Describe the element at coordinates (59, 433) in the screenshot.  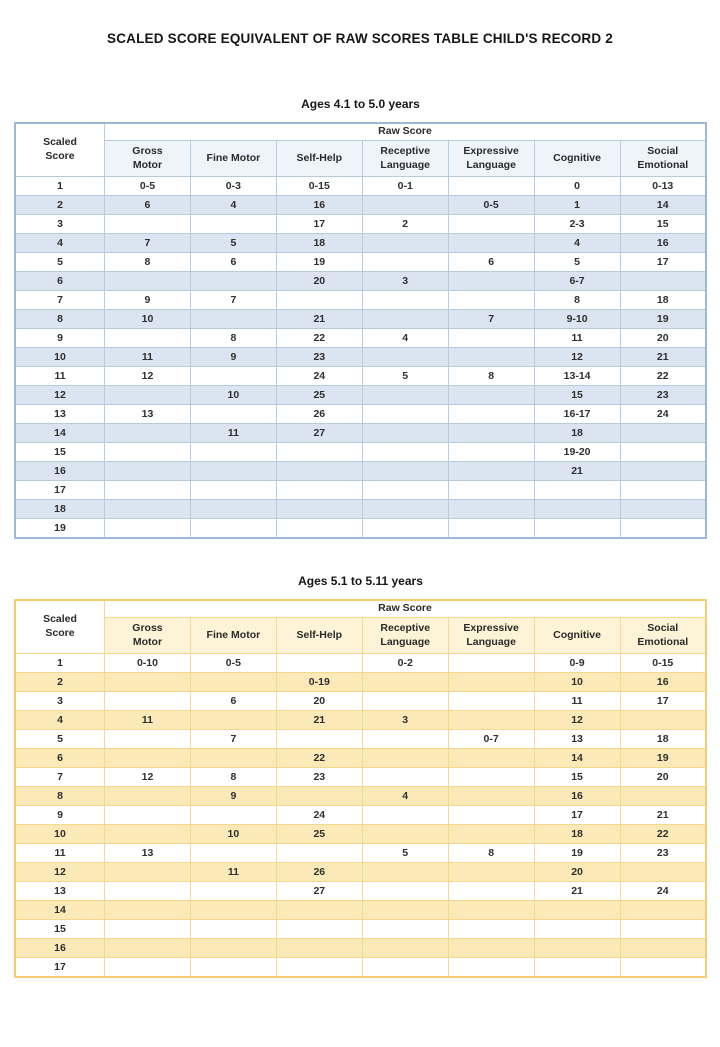
I see `scaled-score-cell: 14` at that location.